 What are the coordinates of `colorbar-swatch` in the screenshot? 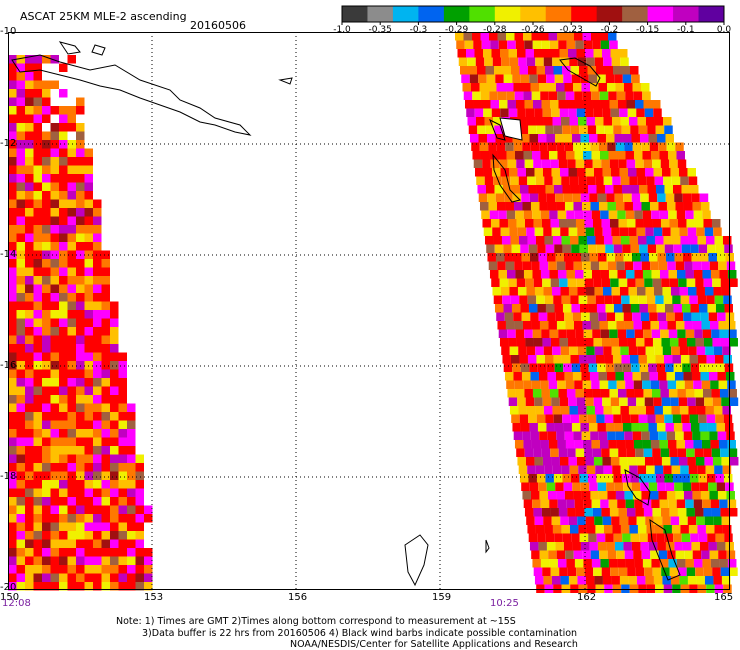 It's located at (507, 14).